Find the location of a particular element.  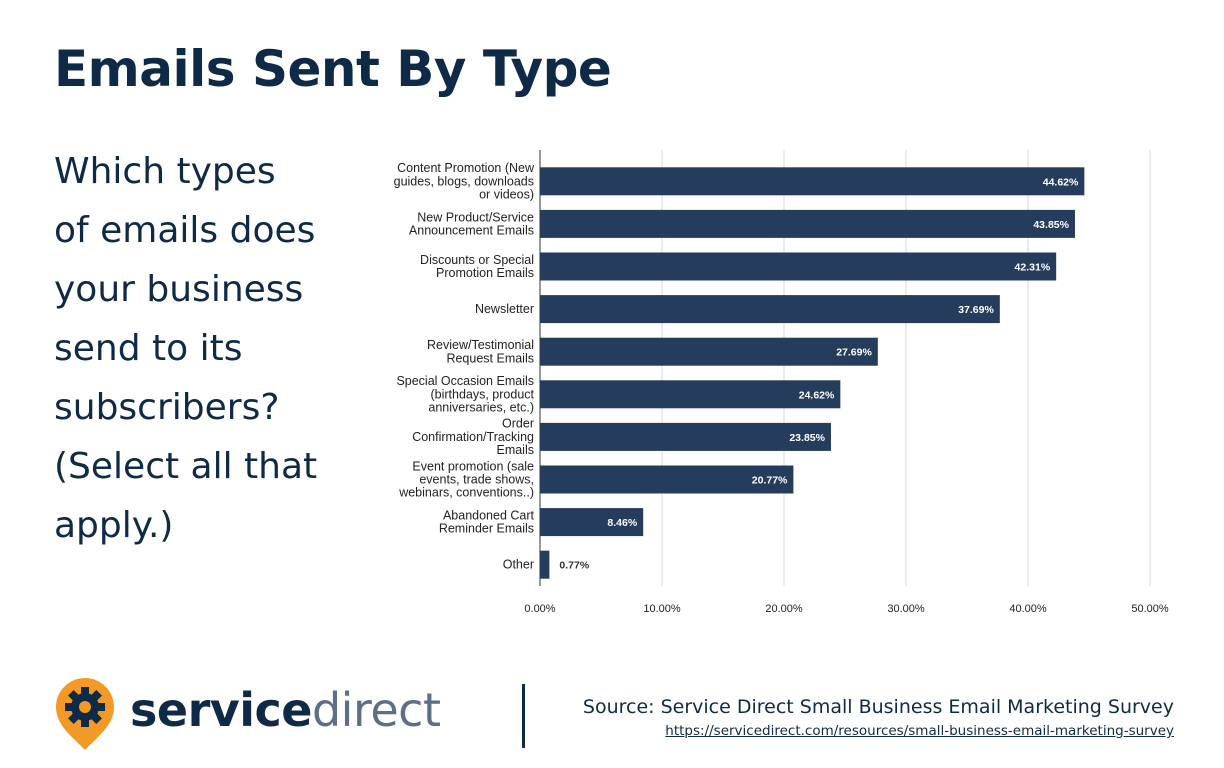

x-tick-label: 50.00% is located at coordinates (1150, 609).